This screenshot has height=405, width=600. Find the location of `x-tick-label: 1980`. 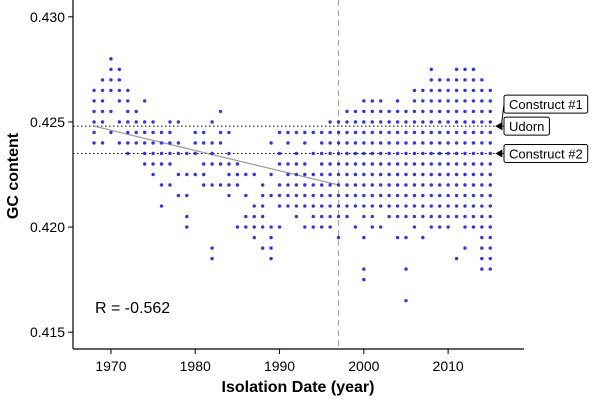

x-tick-label: 1980 is located at coordinates (195, 366).